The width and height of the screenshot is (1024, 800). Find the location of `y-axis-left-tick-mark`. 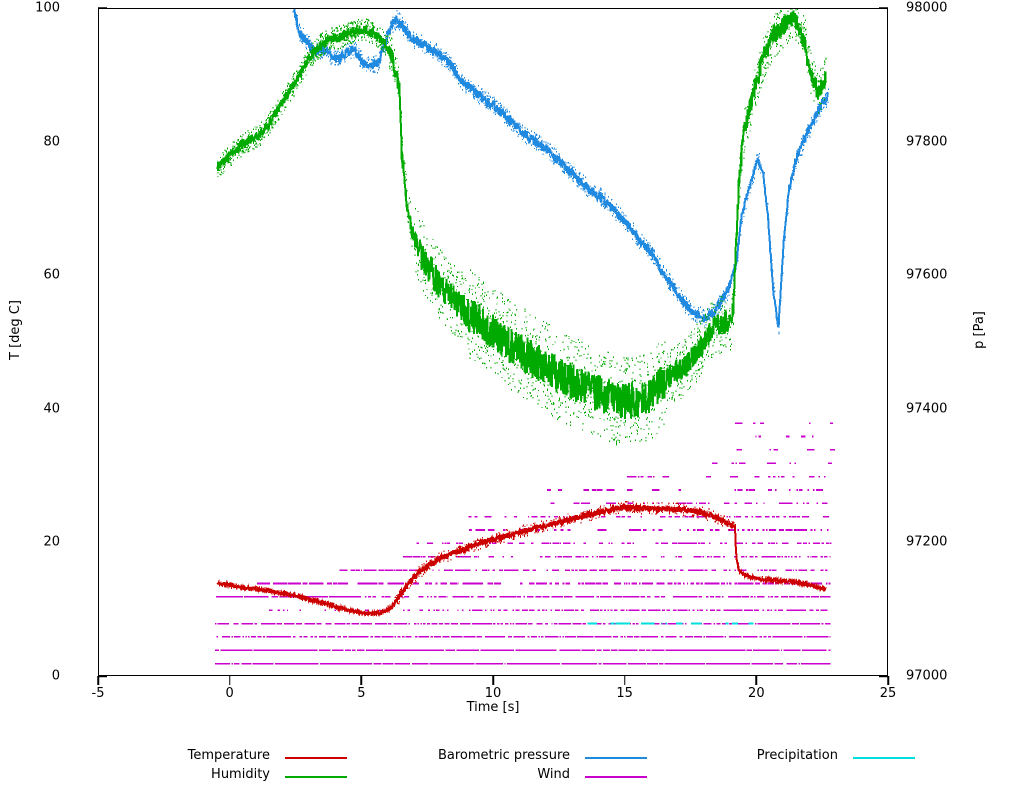

y-axis-left-tick-mark is located at coordinates (102, 676).